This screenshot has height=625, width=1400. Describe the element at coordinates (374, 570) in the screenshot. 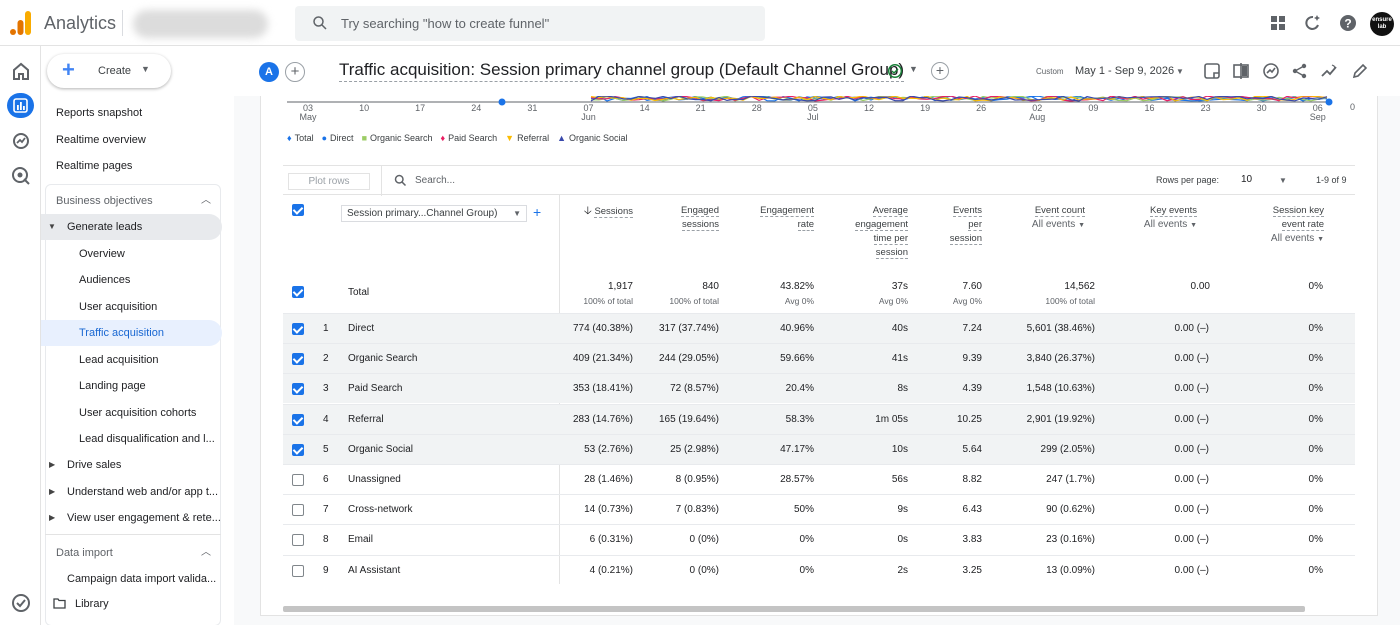

I see `channel-name: AI Assistant` at that location.